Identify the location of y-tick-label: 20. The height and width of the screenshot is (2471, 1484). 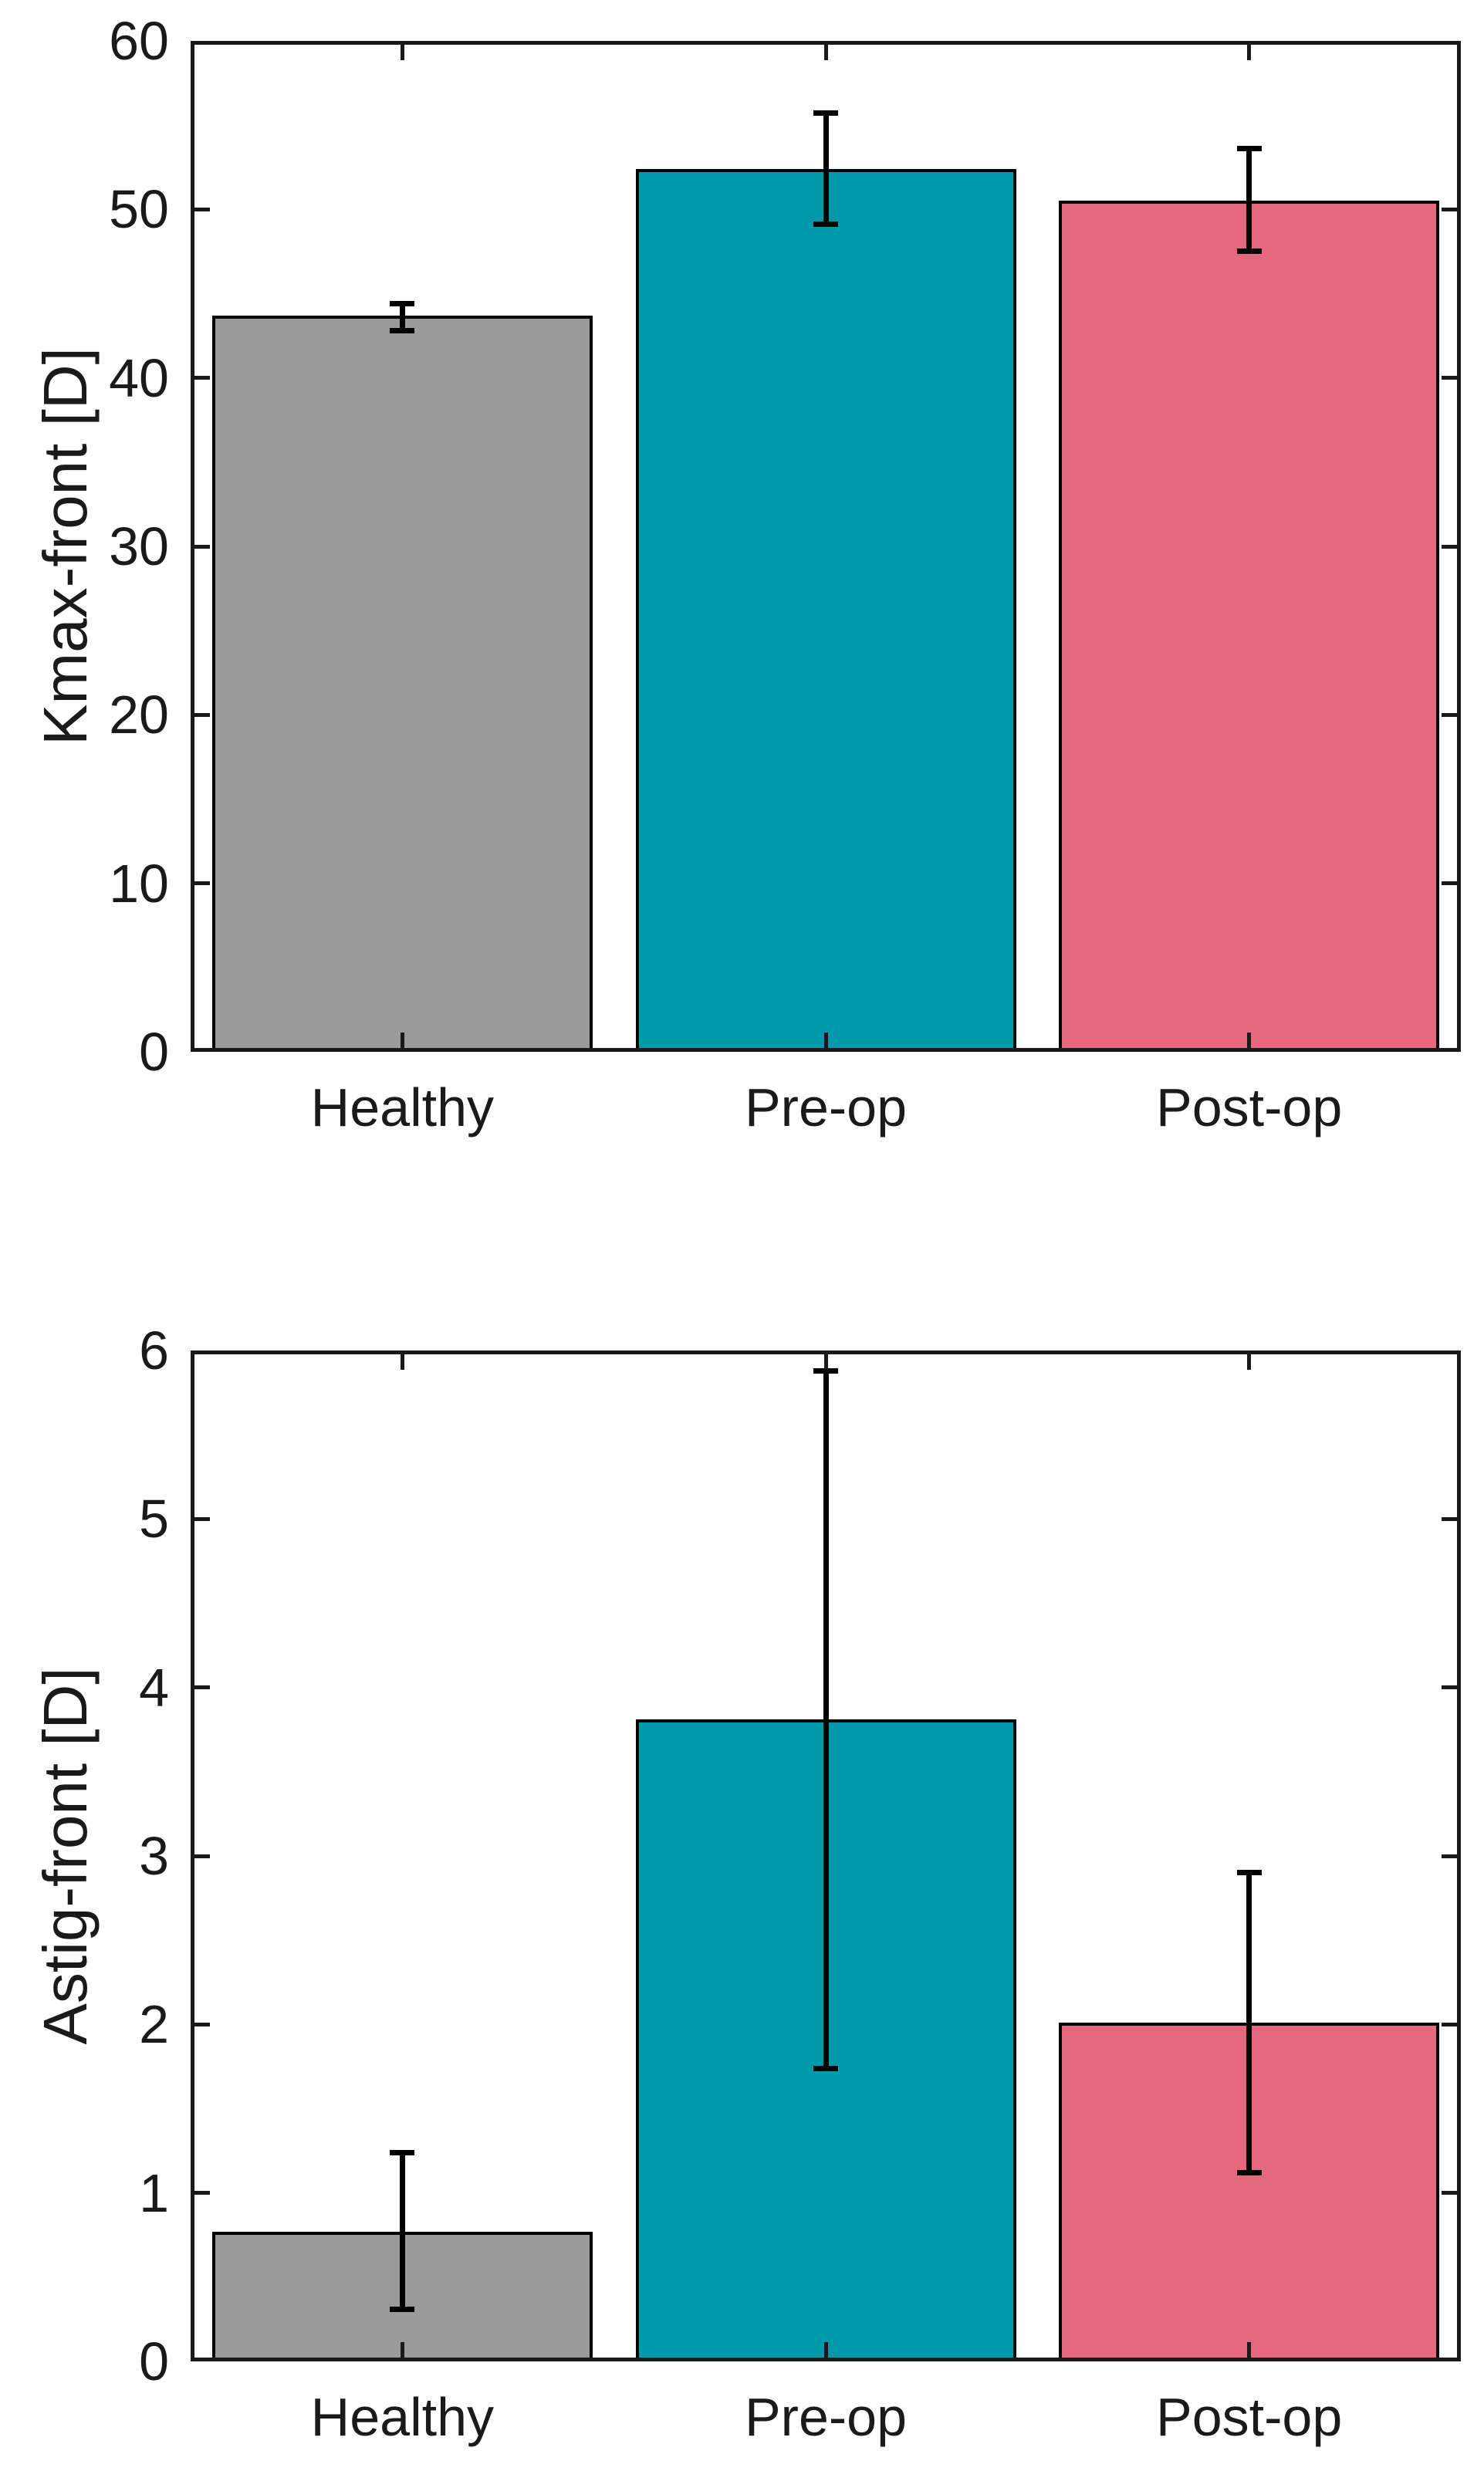
(139, 715).